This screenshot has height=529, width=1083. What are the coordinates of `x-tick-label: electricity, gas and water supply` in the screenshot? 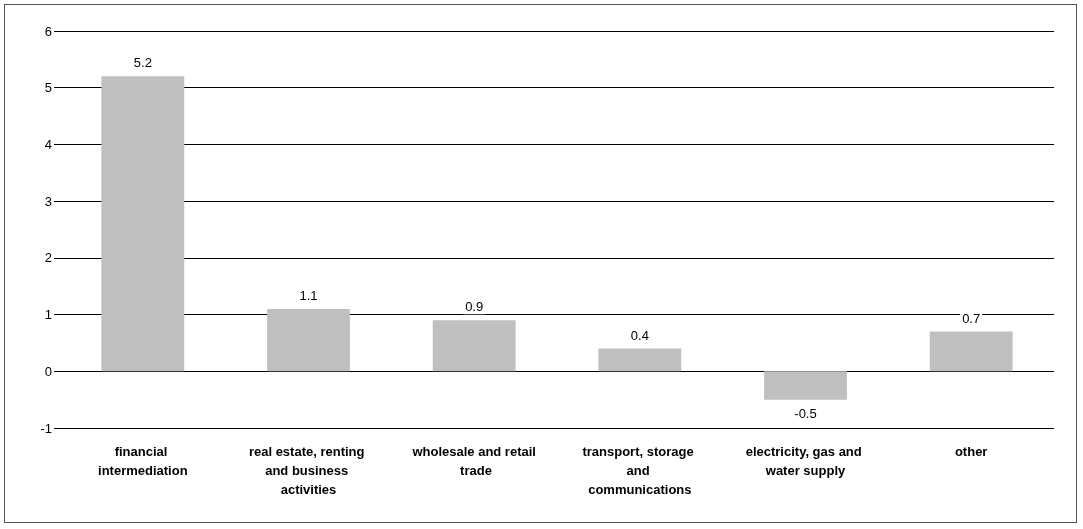 It's located at (805, 461).